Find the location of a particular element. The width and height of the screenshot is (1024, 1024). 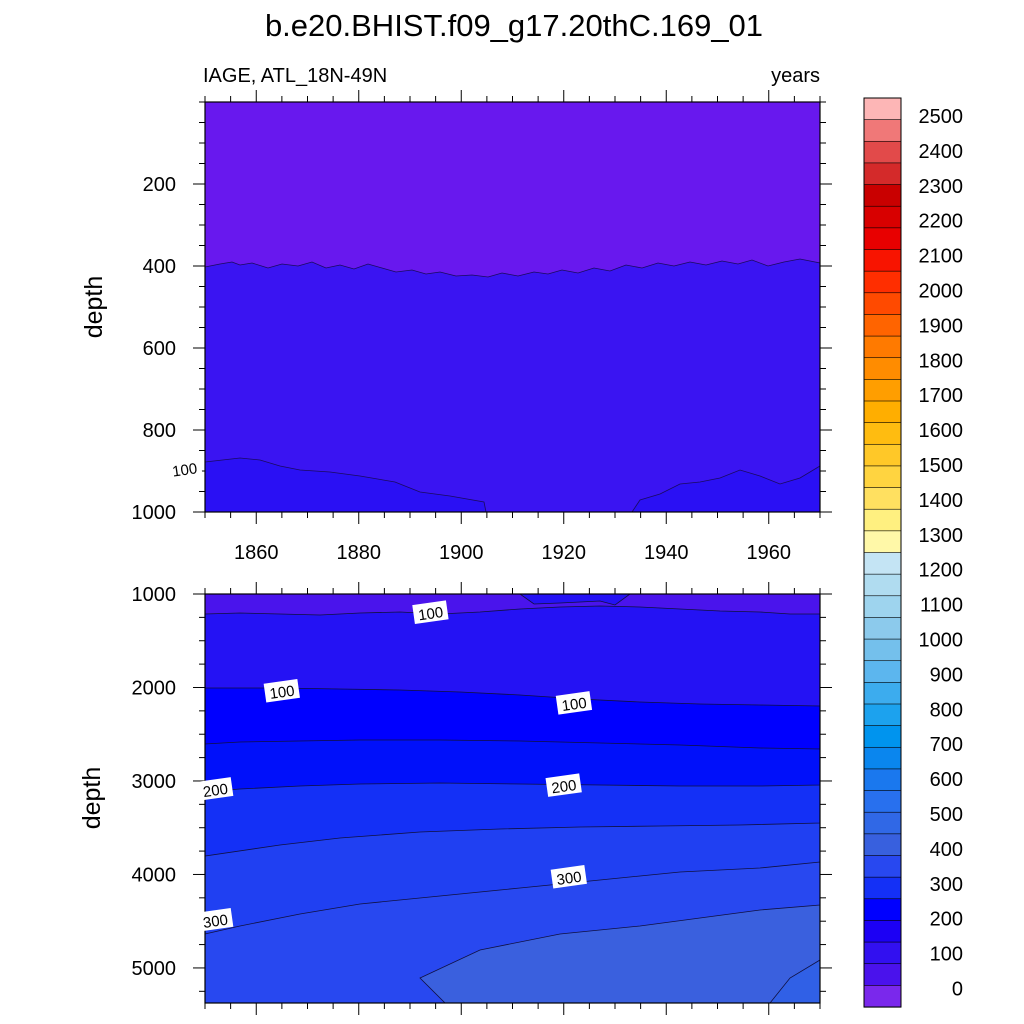

x-tick-label: 1920 is located at coordinates (564, 553).